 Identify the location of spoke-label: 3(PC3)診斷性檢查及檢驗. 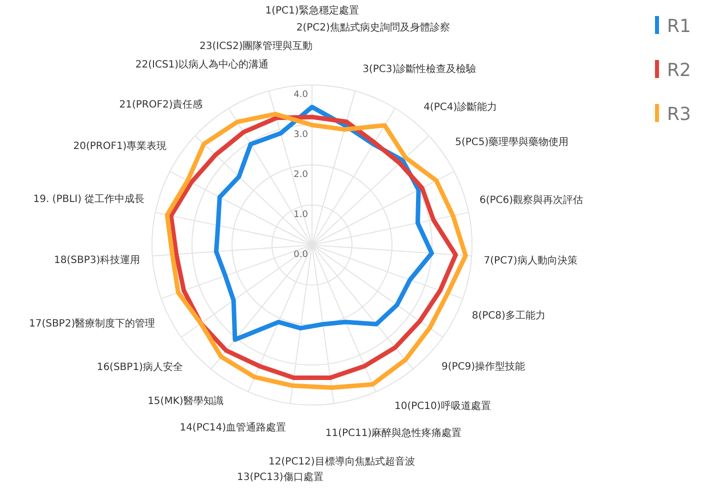
(419, 68).